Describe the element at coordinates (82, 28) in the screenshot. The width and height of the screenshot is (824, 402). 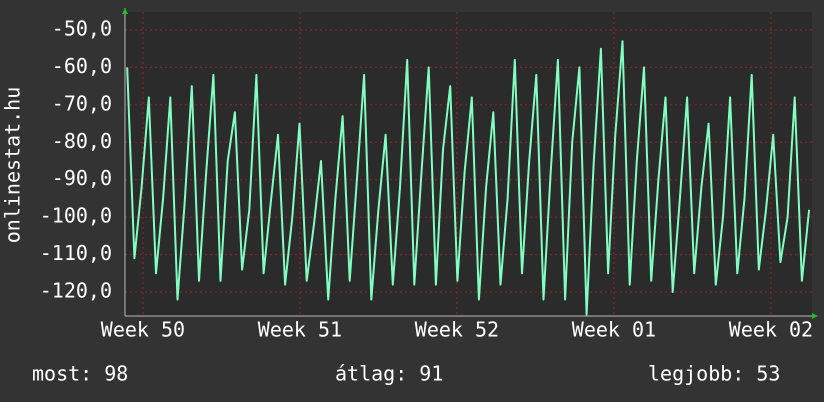
I see `y-tick-label: -50,0` at that location.